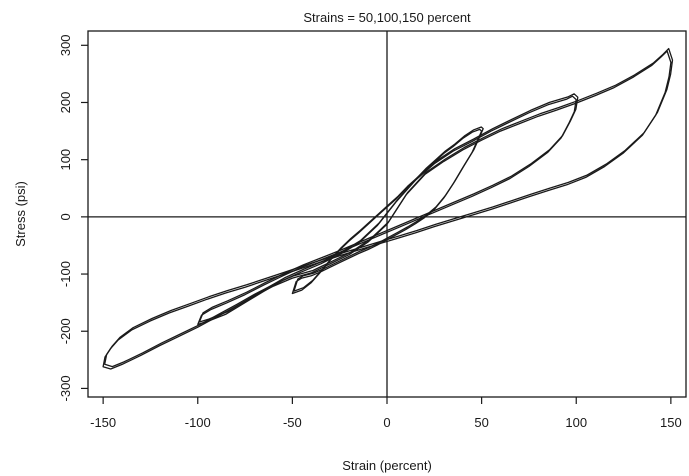 This screenshot has width=689, height=476. I want to click on x-tick-label: 100, so click(576, 422).